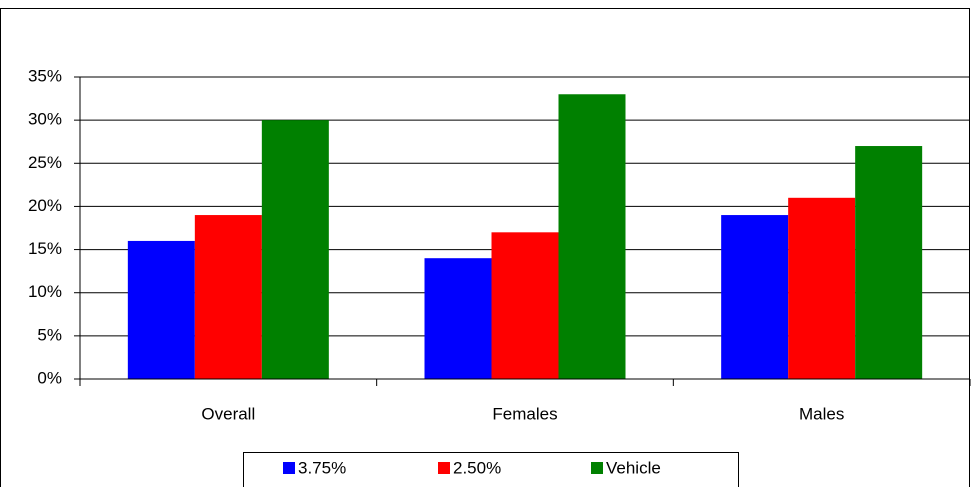  I want to click on y-tick-label: 20%, so click(45, 205).